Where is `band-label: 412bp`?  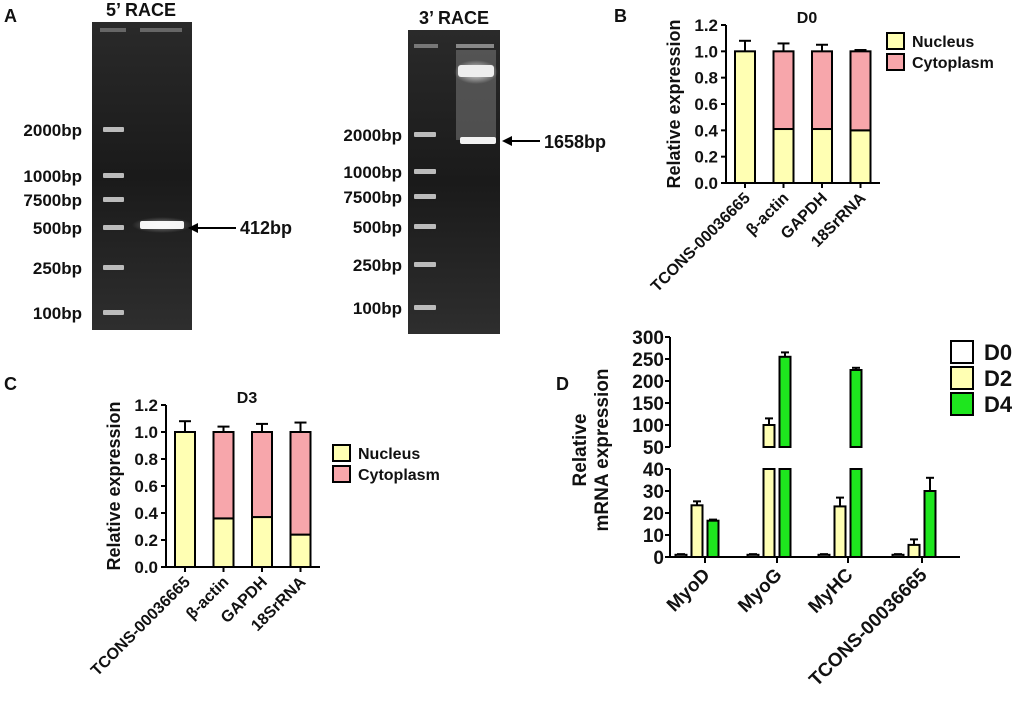 band-label: 412bp is located at coordinates (266, 228).